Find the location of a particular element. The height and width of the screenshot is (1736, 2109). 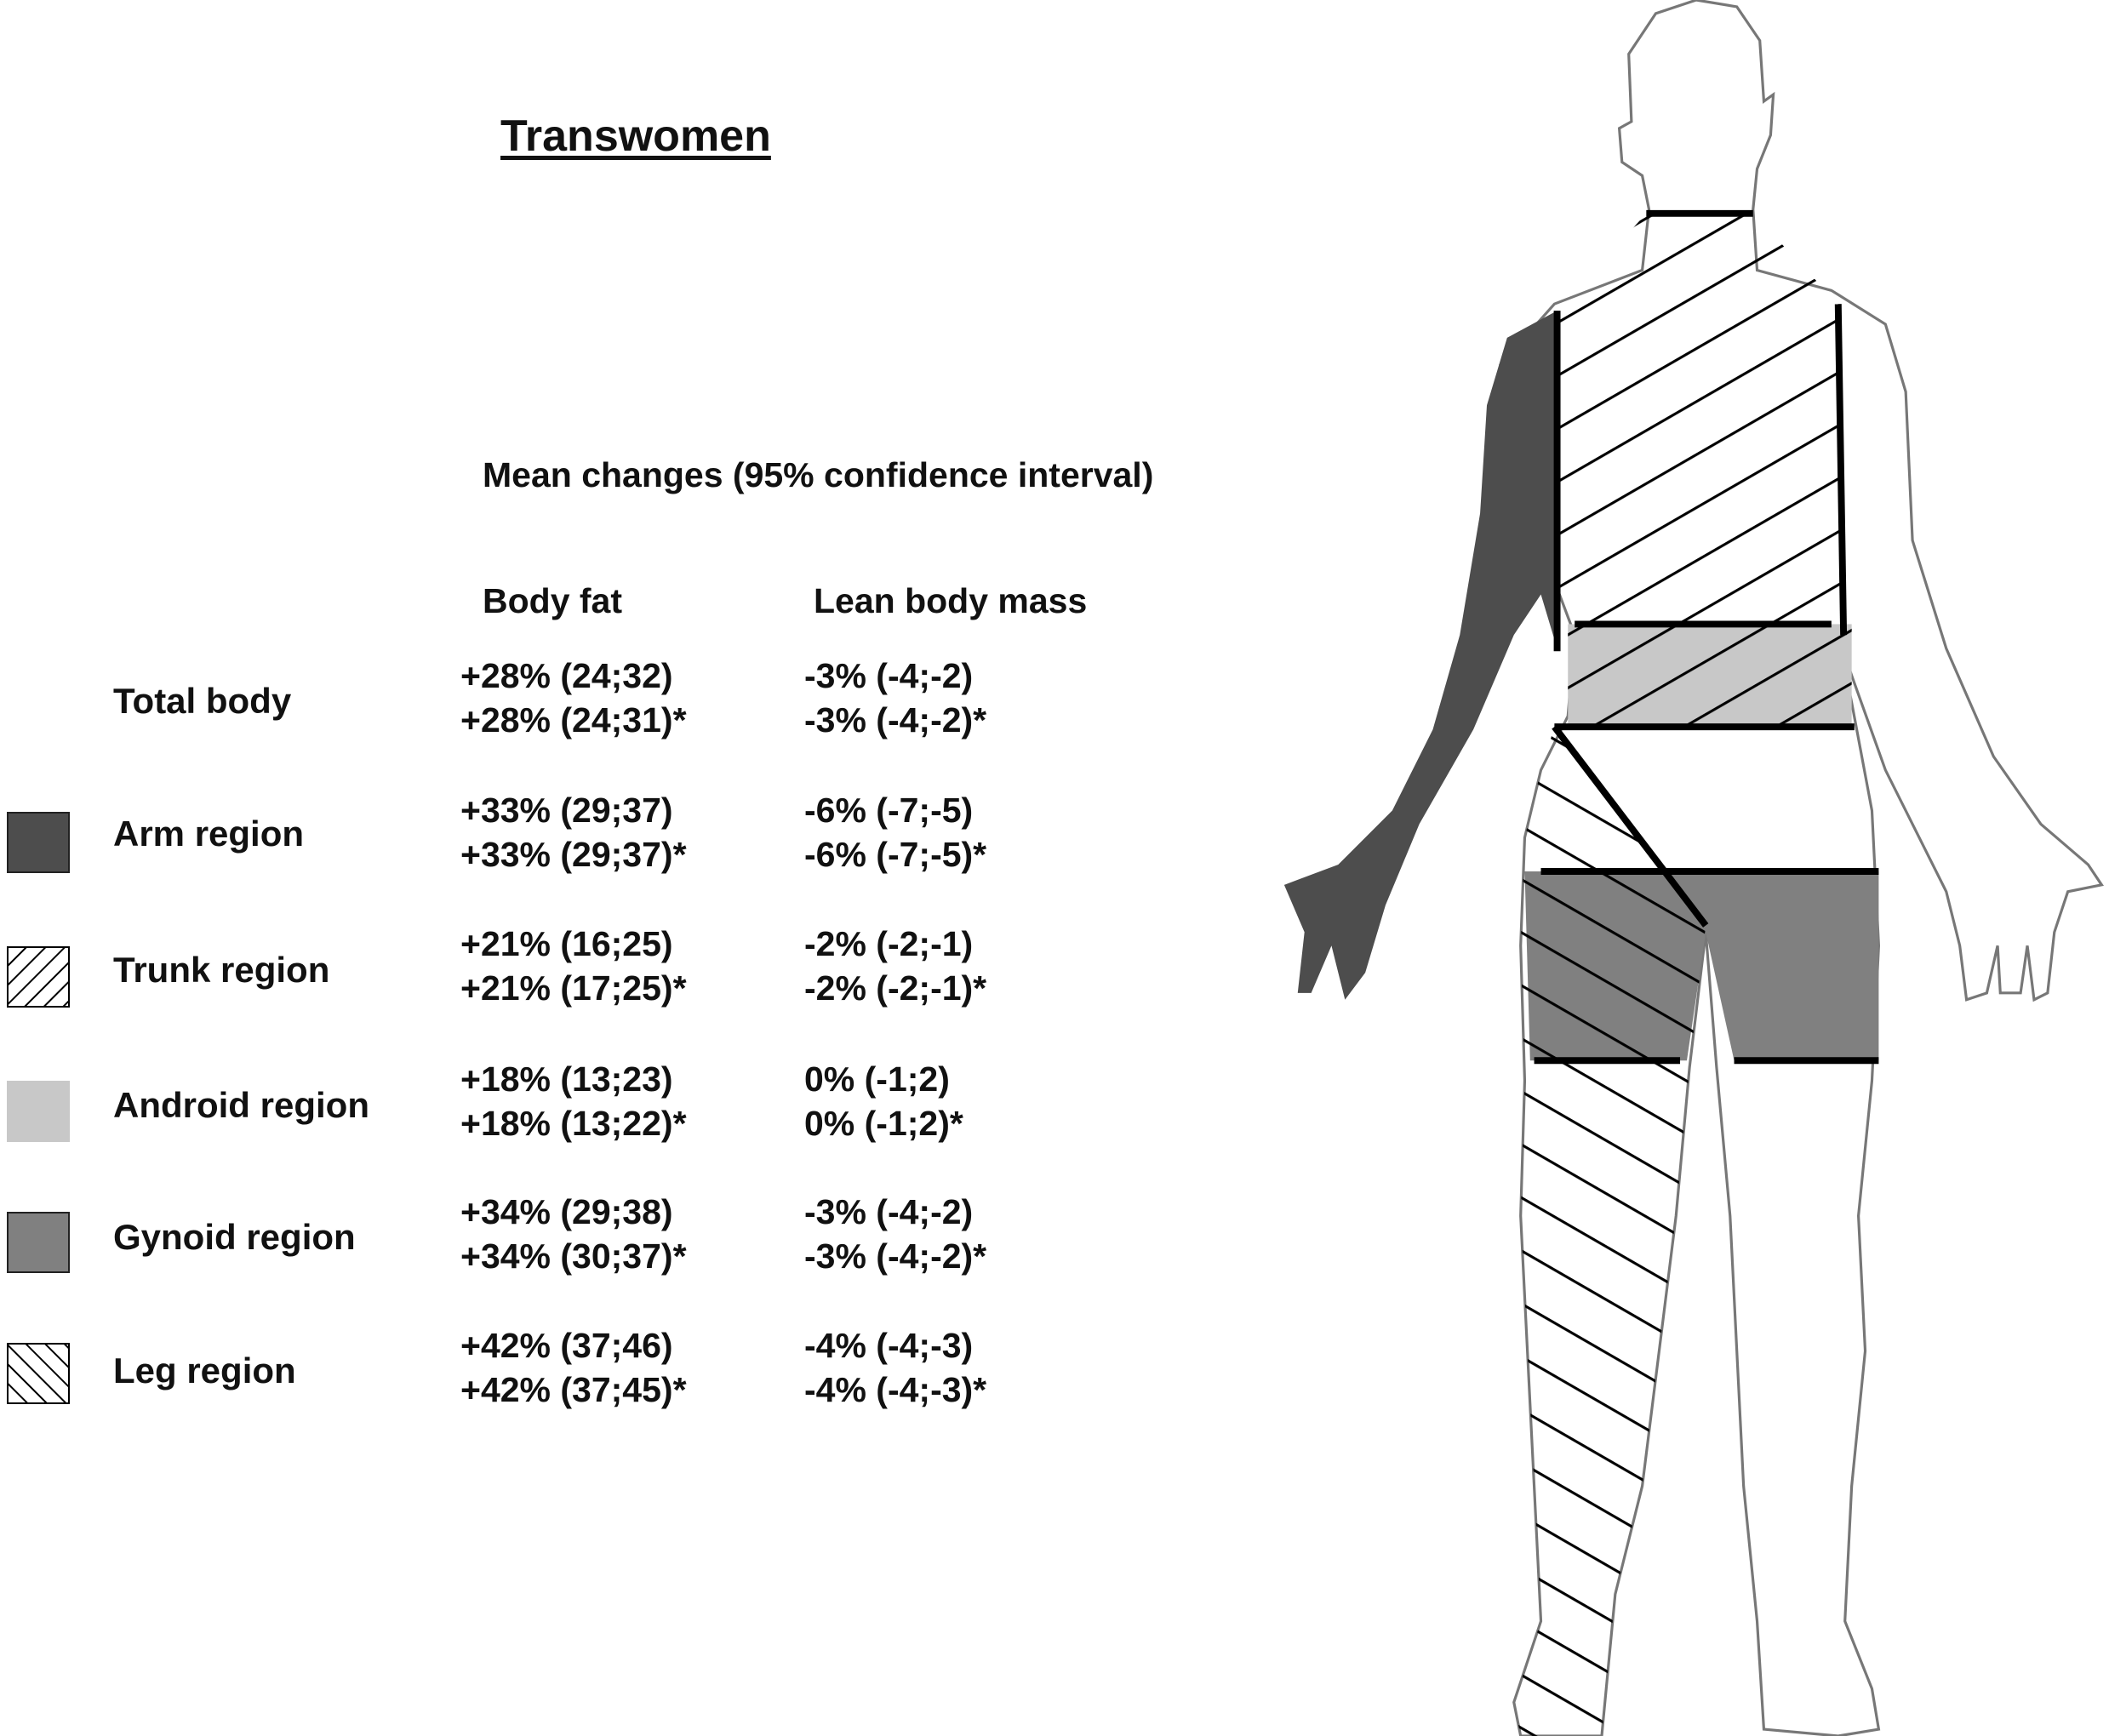

leg-region-fill is located at coordinates (1609, 1231).